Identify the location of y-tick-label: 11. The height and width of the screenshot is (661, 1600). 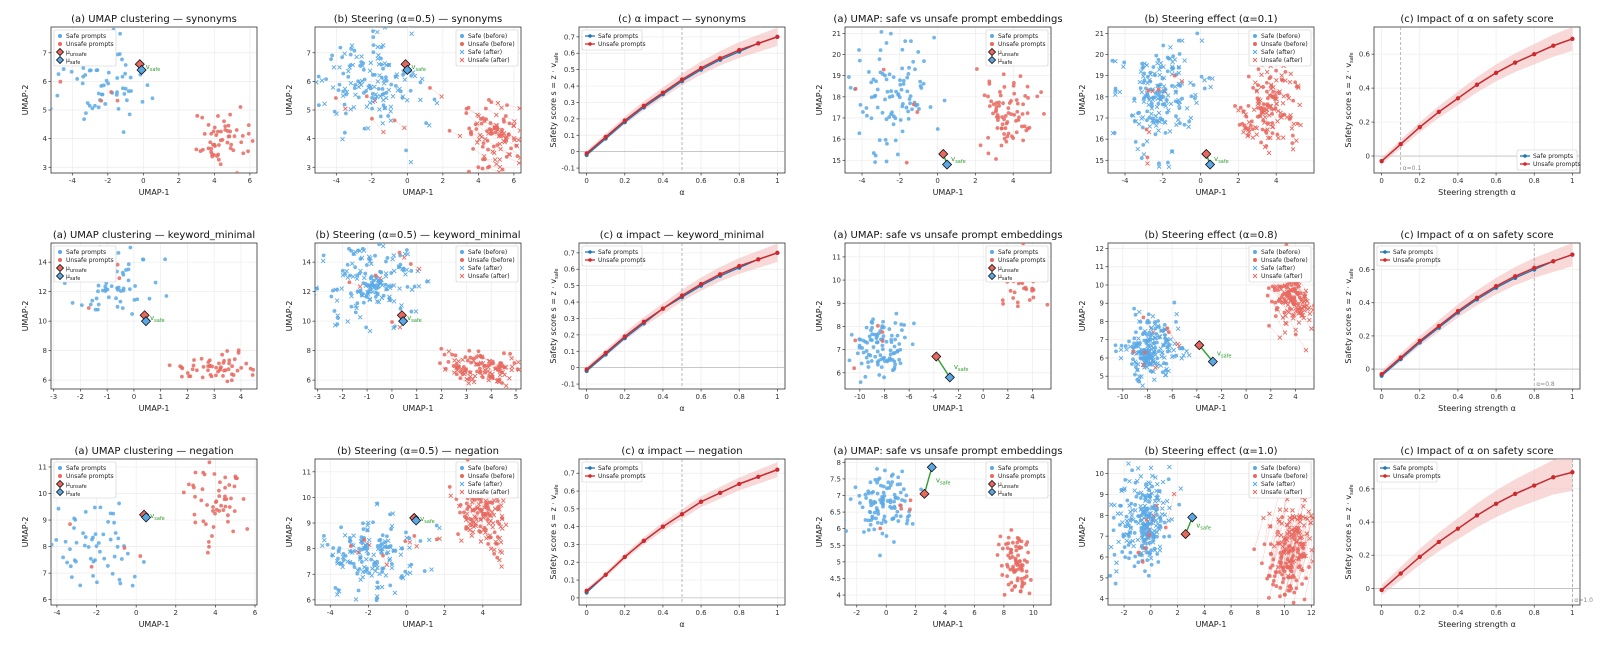
(836, 257).